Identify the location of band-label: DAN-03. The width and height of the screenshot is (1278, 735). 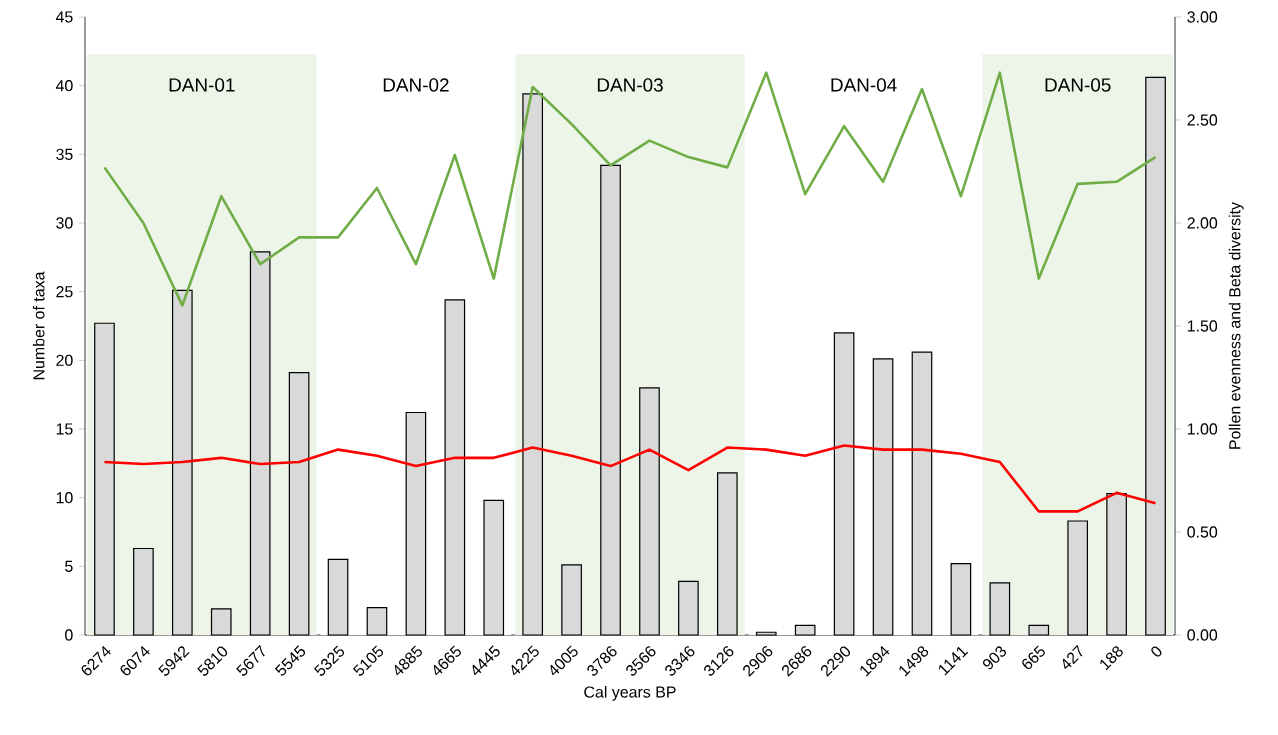
(630, 85).